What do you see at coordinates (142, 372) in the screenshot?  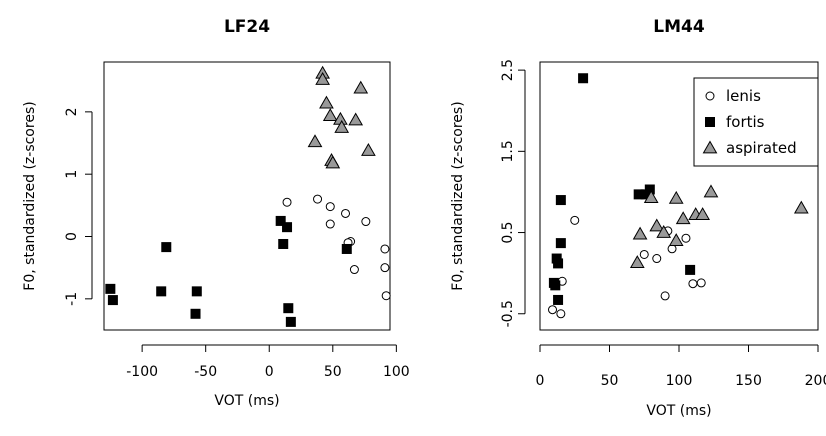 I see `x-tick-label: -100` at bounding box center [142, 372].